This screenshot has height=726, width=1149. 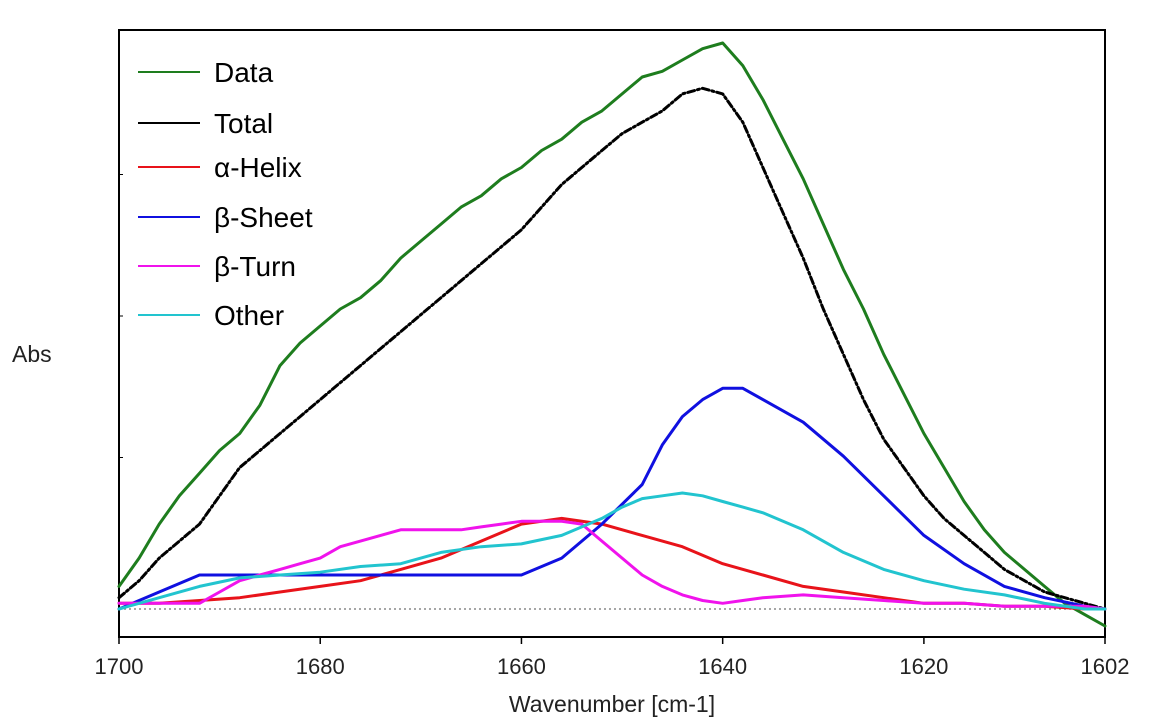 I want to click on y-axis-ticks, so click(x=121, y=316).